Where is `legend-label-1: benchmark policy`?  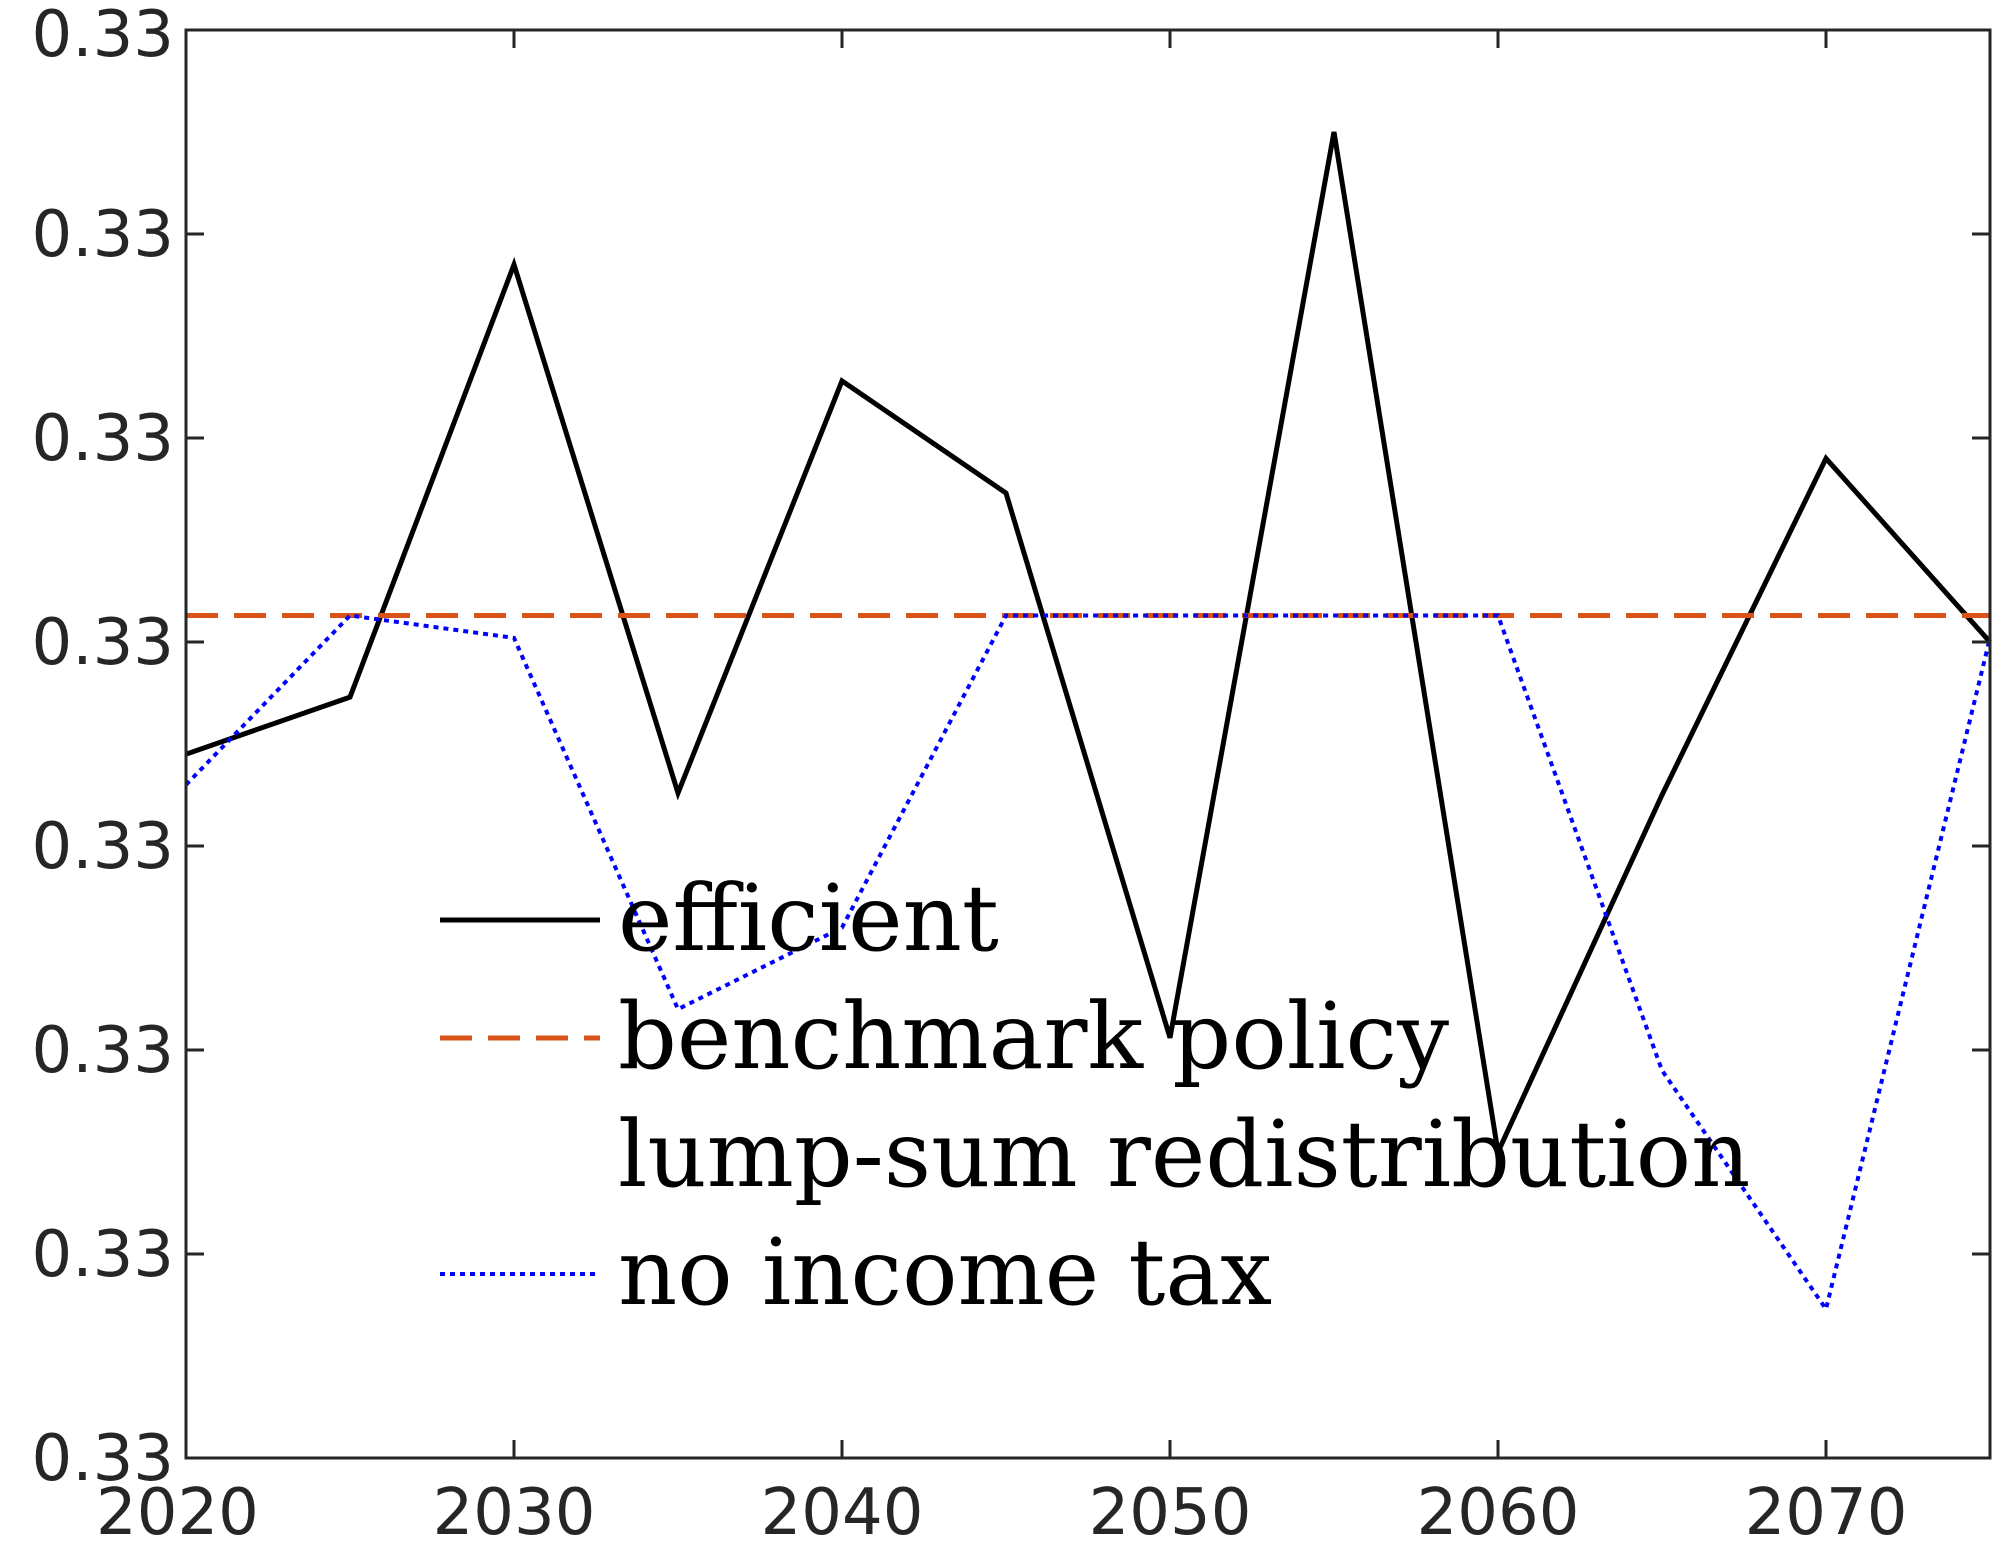
legend-label-1: benchmark policy is located at coordinates (1033, 1036).